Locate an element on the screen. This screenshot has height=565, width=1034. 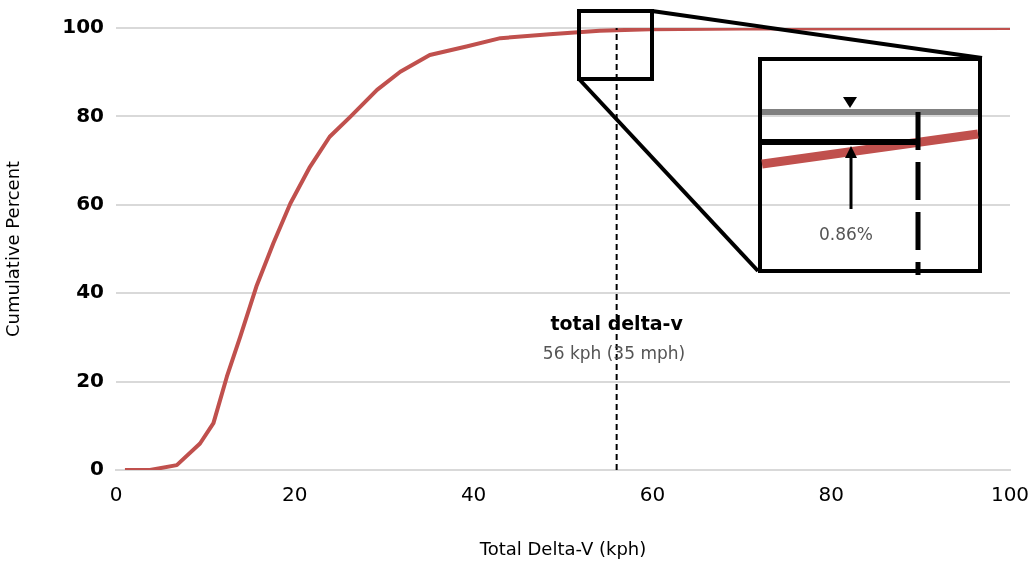
x-tick-label: 60 is located at coordinates (652, 494).